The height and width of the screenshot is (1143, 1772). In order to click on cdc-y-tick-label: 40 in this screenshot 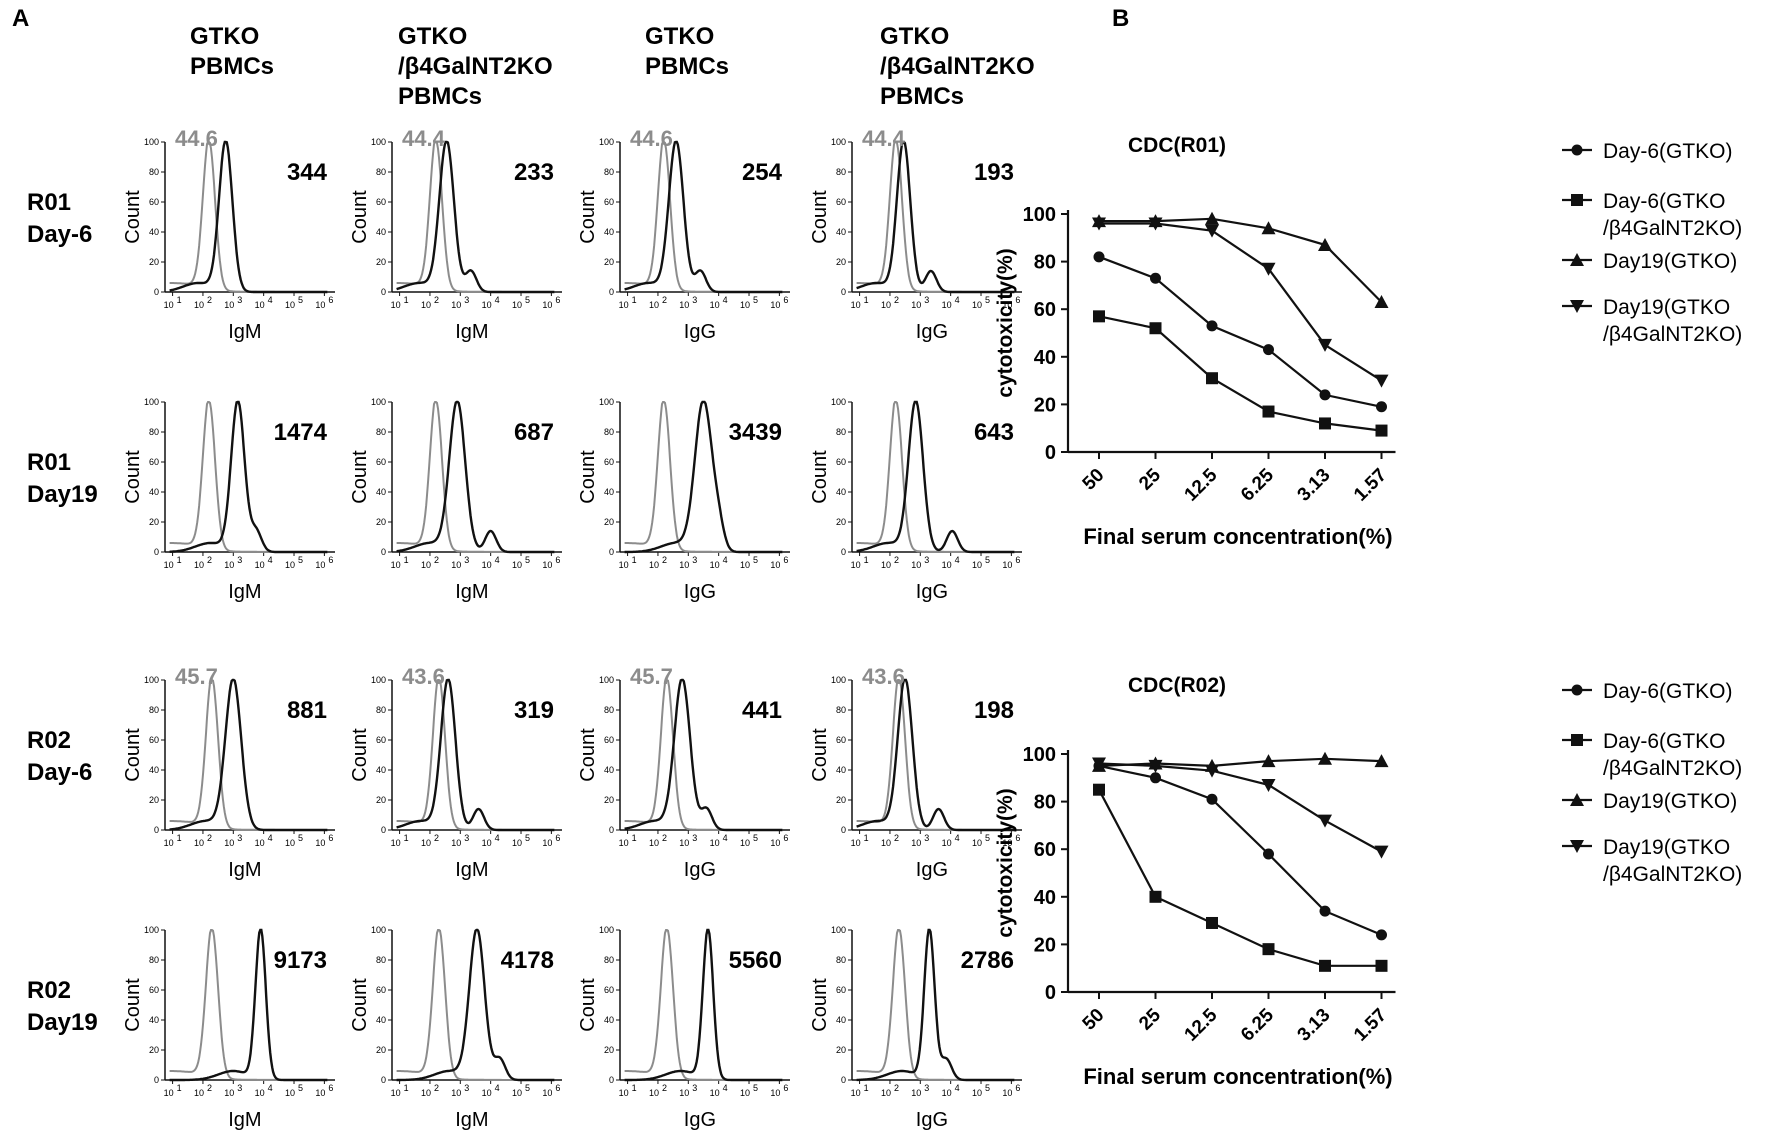, I will do `click(1045, 358)`.